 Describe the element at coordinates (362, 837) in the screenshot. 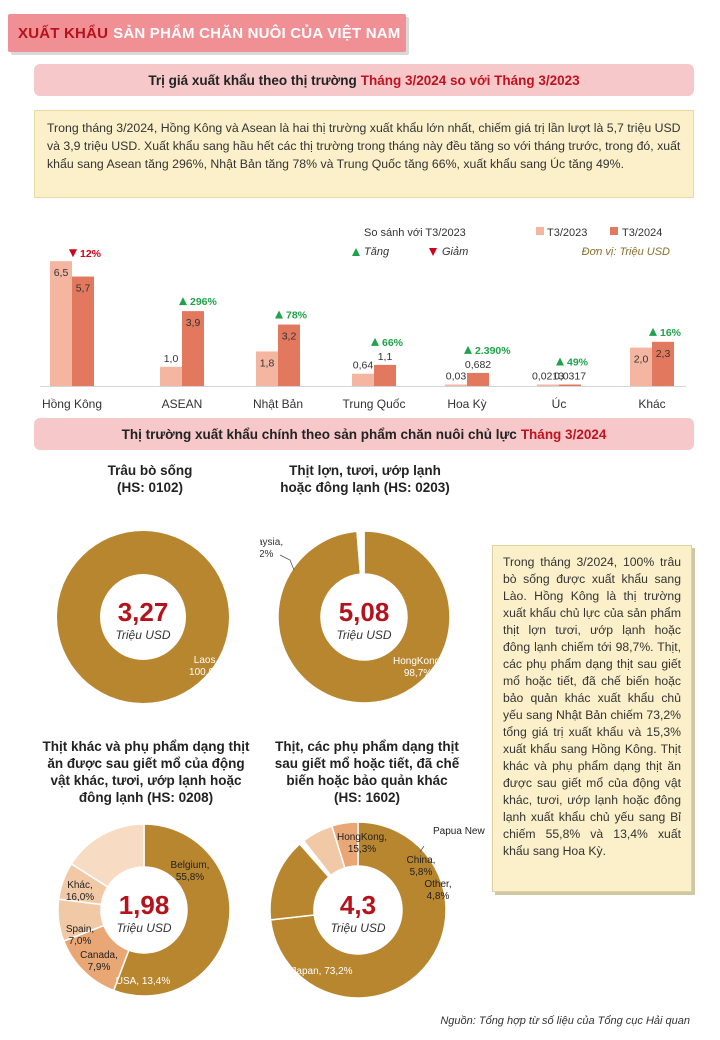

I see `slice-label-name: HongKong,` at that location.